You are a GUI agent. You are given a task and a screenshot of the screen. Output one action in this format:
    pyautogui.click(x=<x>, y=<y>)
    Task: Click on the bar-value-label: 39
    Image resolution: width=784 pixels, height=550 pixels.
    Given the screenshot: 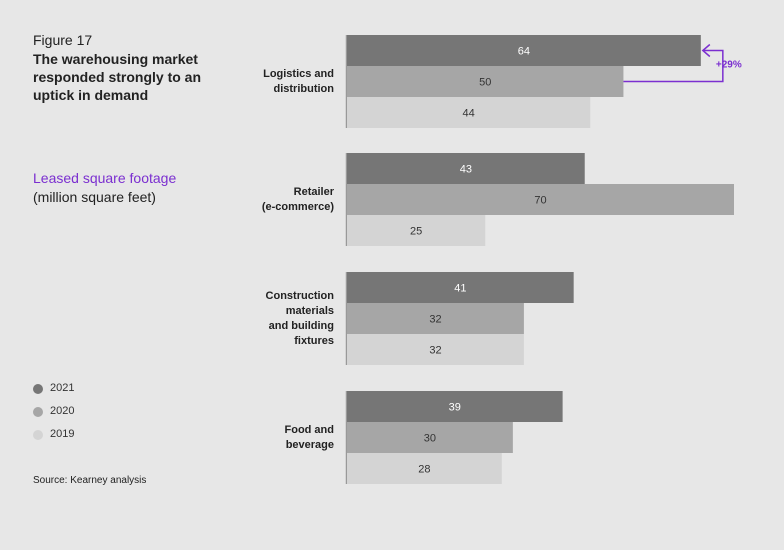 What is the action you would take?
    pyautogui.click(x=455, y=407)
    